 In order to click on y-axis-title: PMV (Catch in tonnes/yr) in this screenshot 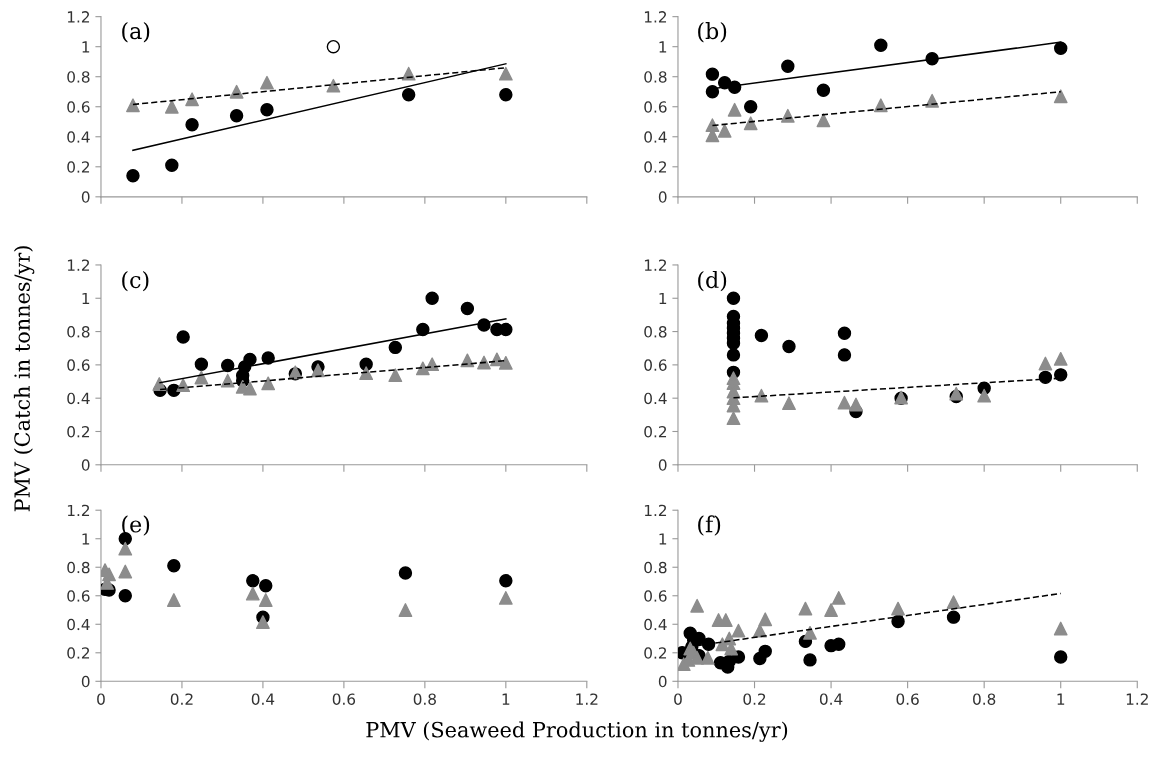, I will do `click(24, 379)`.